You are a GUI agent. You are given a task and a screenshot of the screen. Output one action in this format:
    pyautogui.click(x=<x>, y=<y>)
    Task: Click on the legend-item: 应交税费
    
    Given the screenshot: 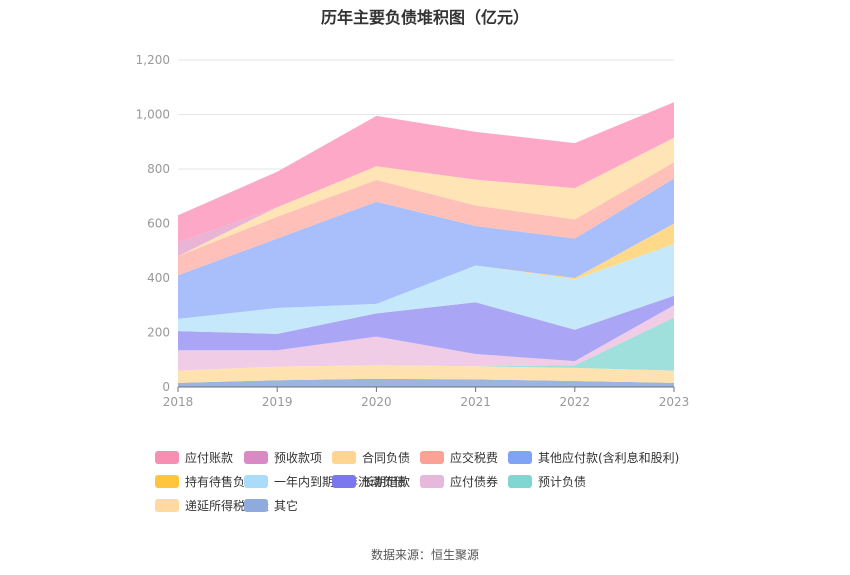 What is the action you would take?
    pyautogui.click(x=459, y=457)
    